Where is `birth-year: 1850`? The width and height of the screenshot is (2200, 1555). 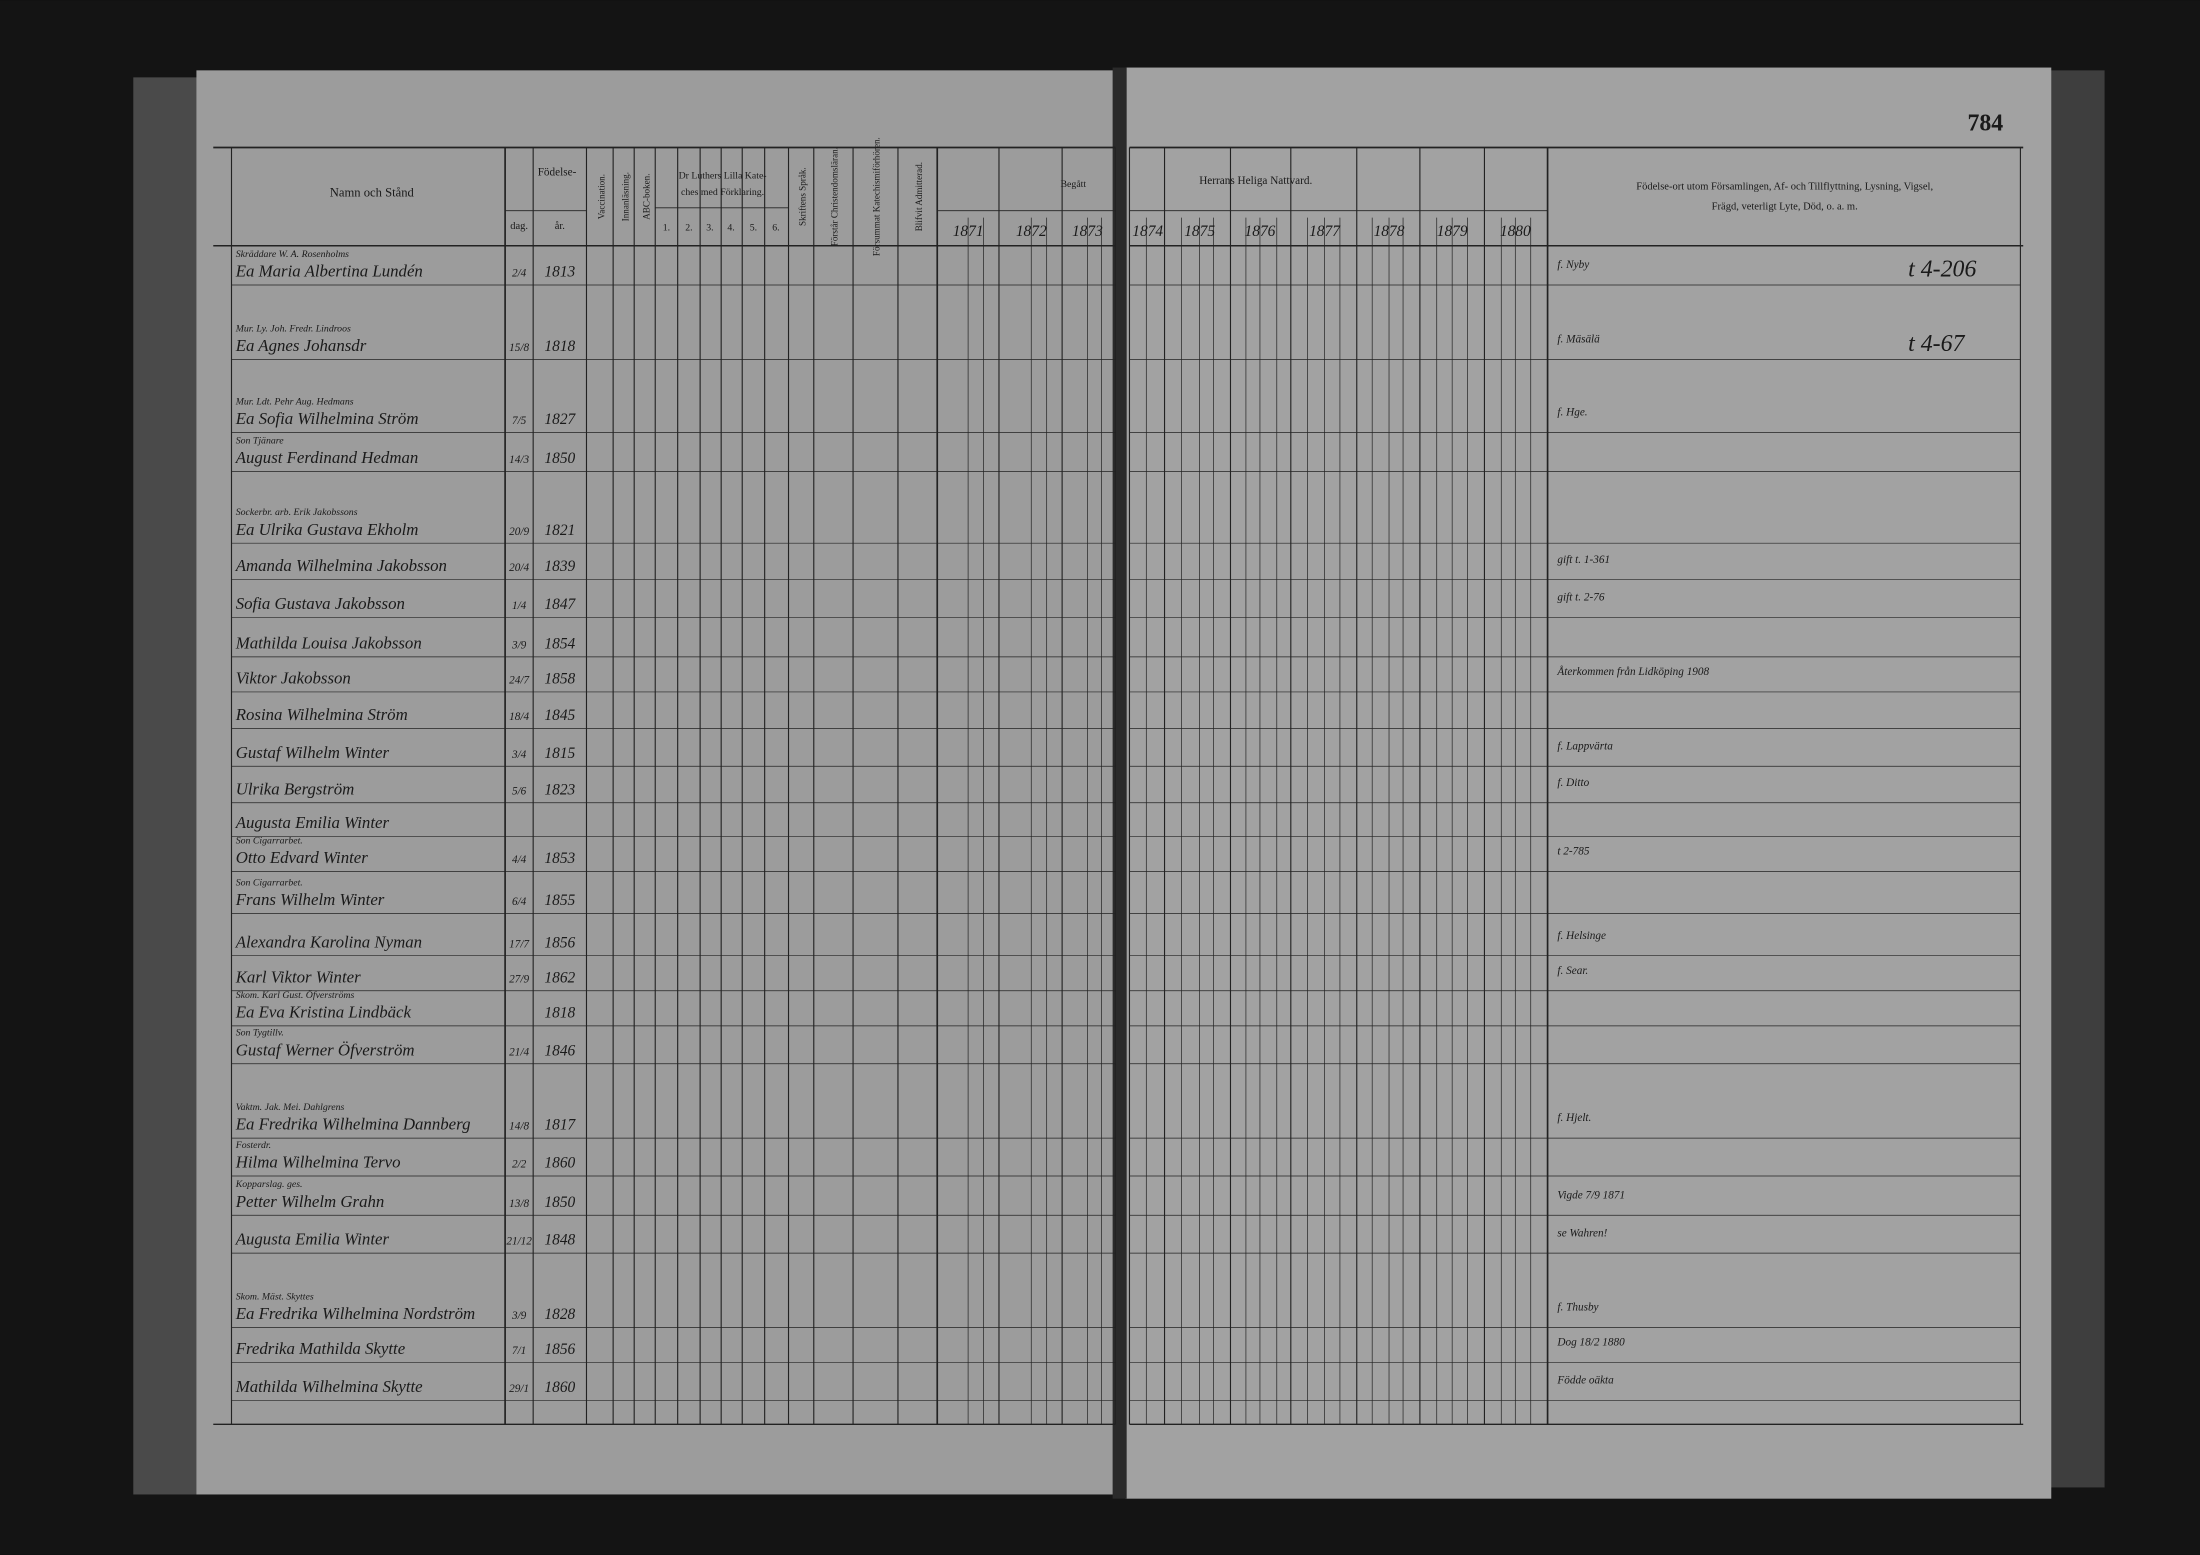
birth-year: 1850 is located at coordinates (559, 1202).